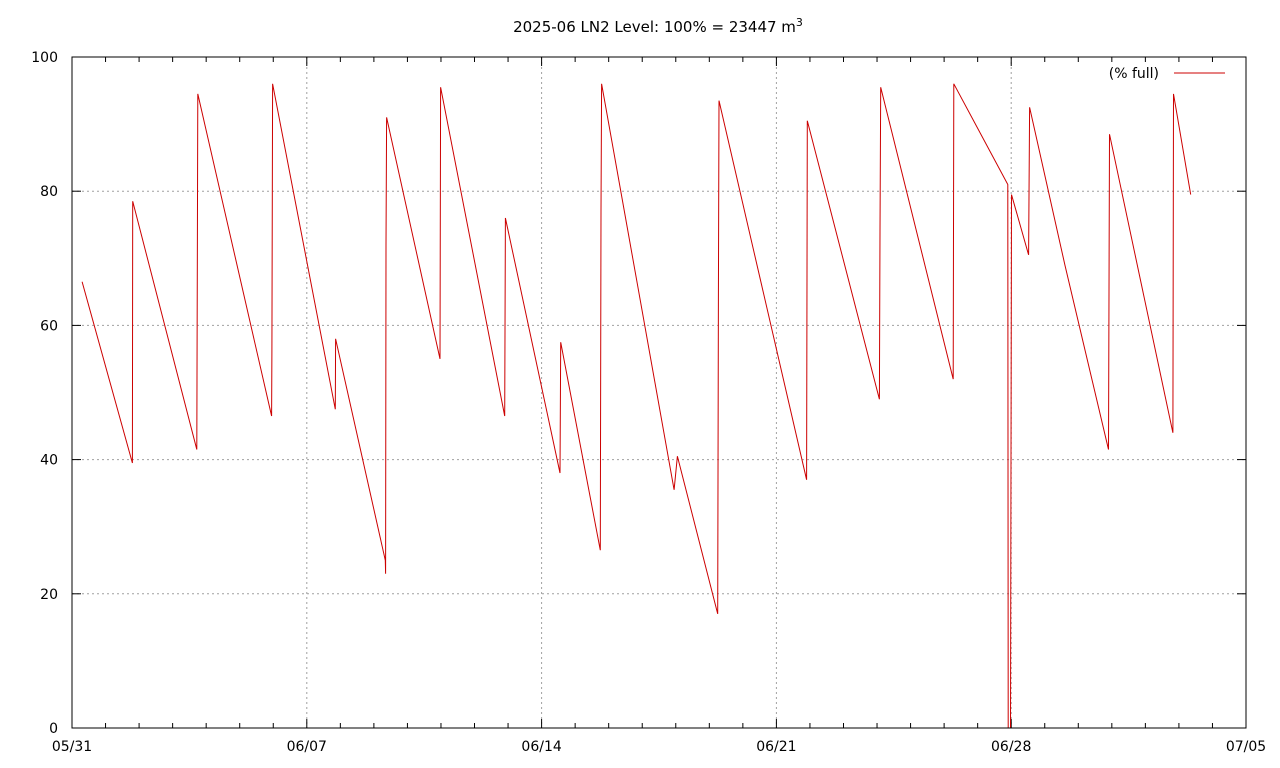  Describe the element at coordinates (72, 747) in the screenshot. I see `x-tick-label: 05/31` at that location.